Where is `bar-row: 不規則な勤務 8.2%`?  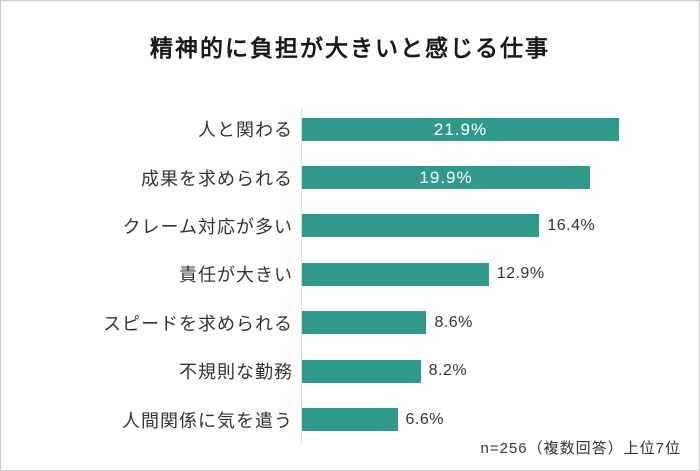
bar-row: 不規則な勤務 8.2% is located at coordinates (350, 371).